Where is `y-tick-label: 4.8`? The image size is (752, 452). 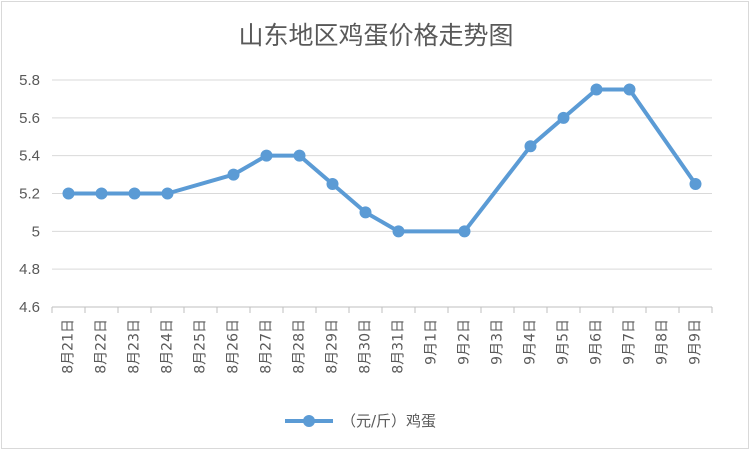 y-tick-label: 4.8 is located at coordinates (29, 269).